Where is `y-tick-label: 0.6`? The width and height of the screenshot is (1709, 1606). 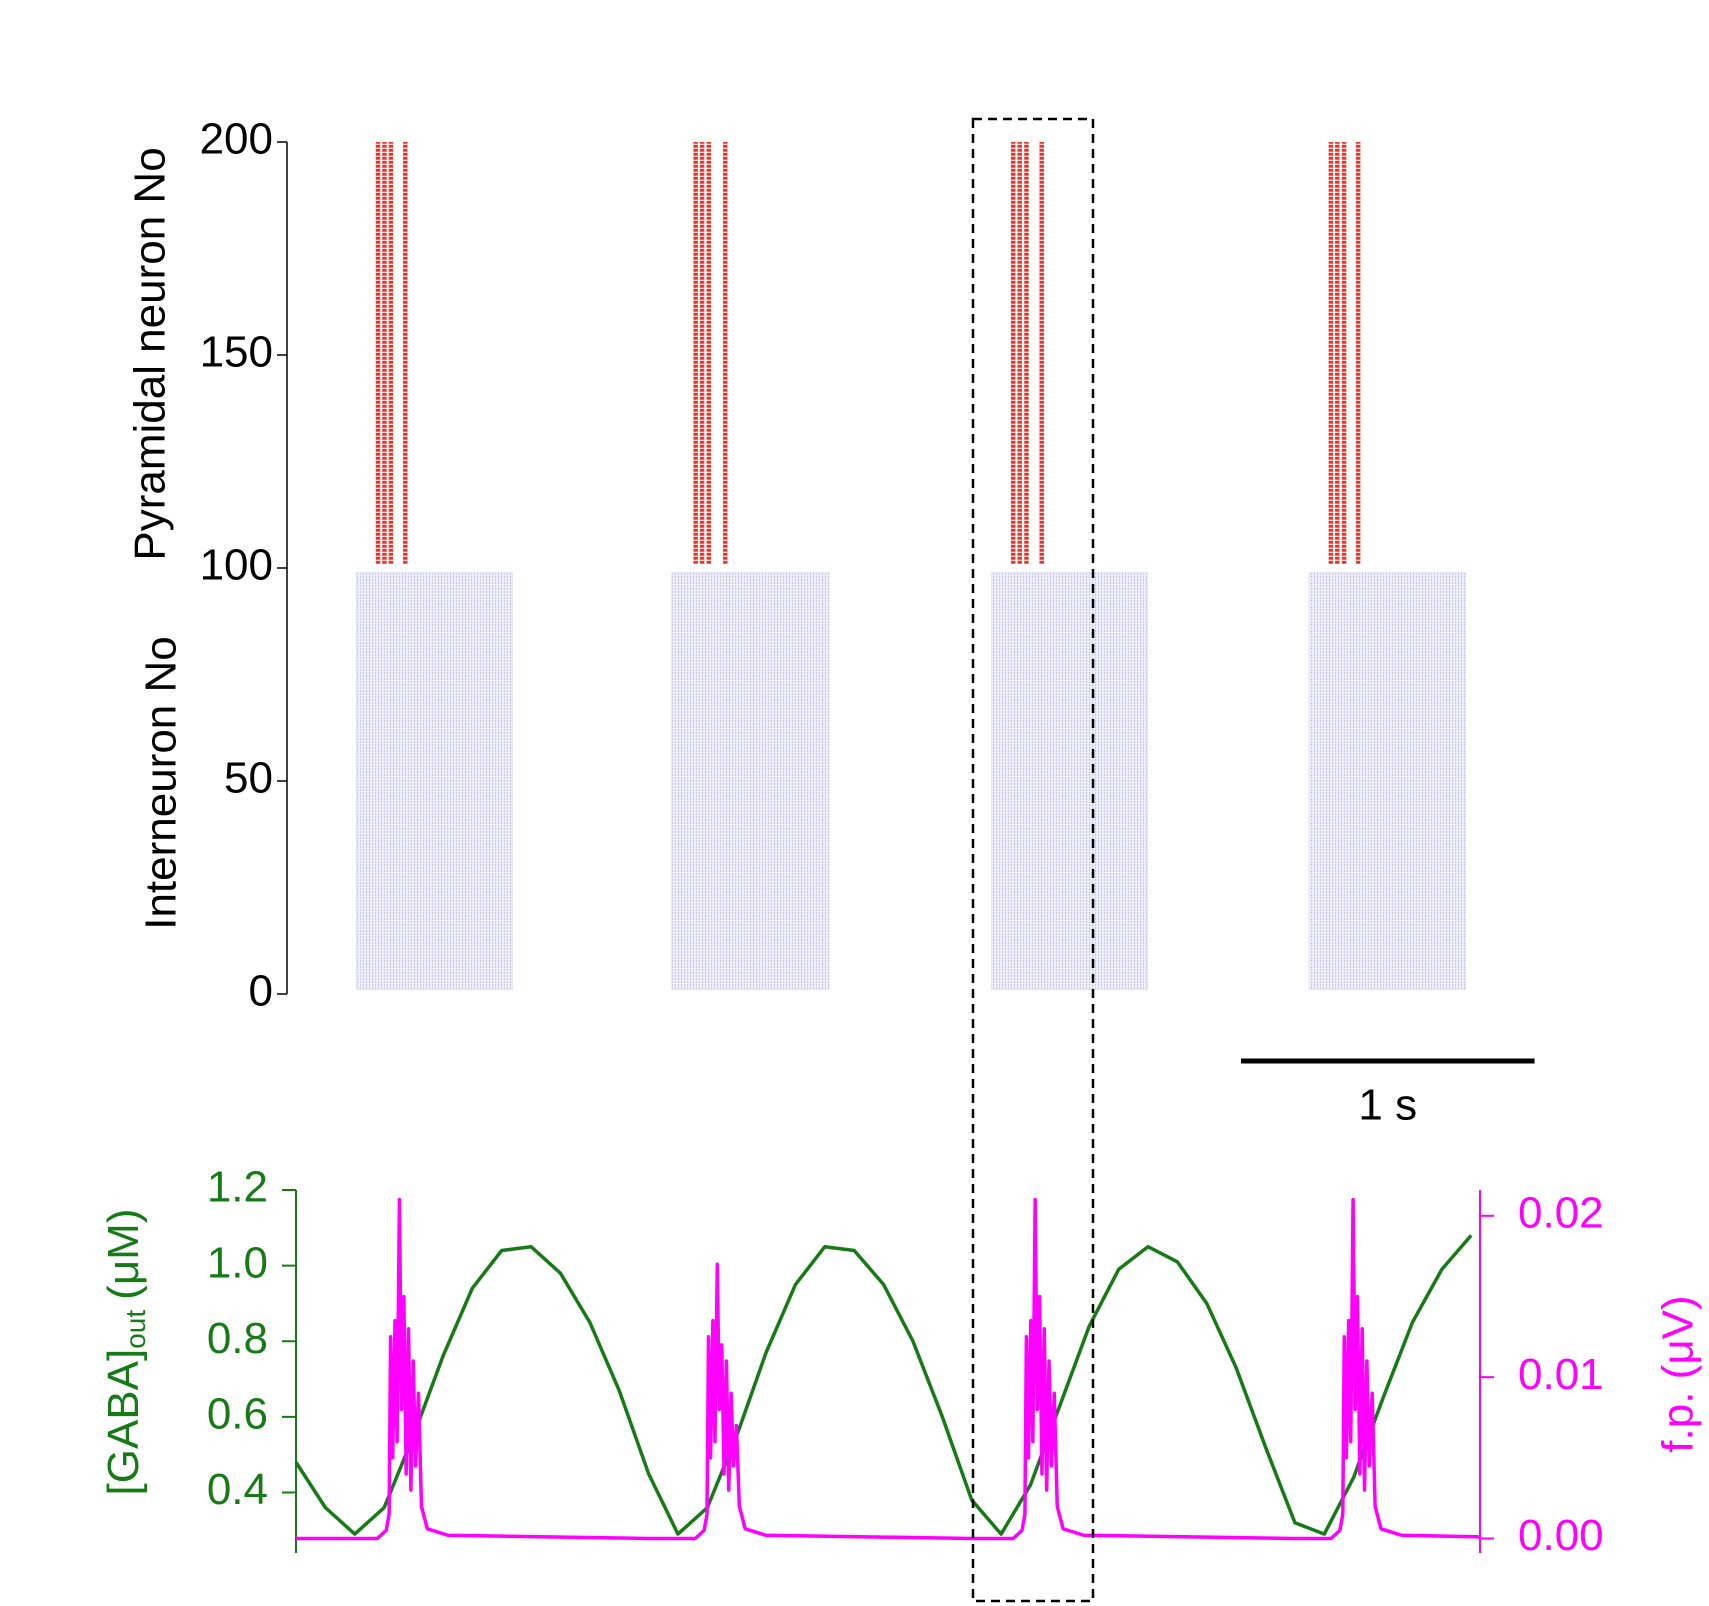 y-tick-label: 0.6 is located at coordinates (237, 1414).